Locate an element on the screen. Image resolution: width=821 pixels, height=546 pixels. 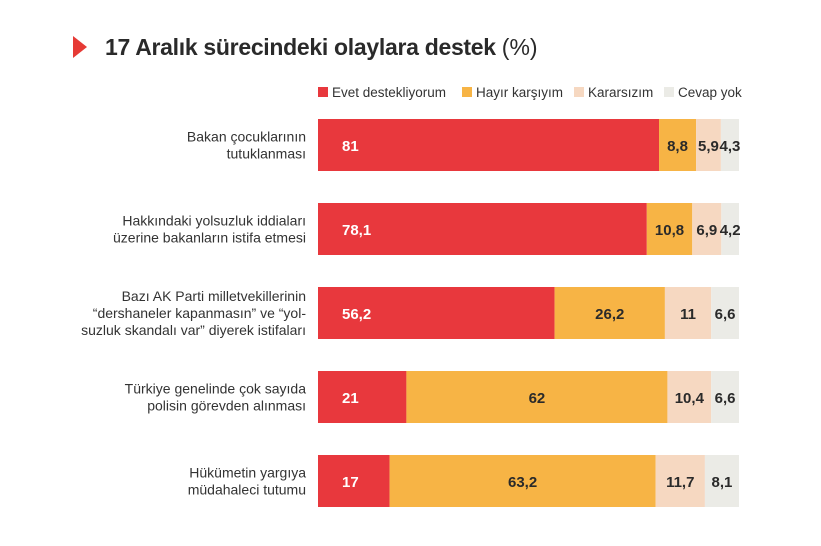
title-arrow-icon is located at coordinates (80, 47).